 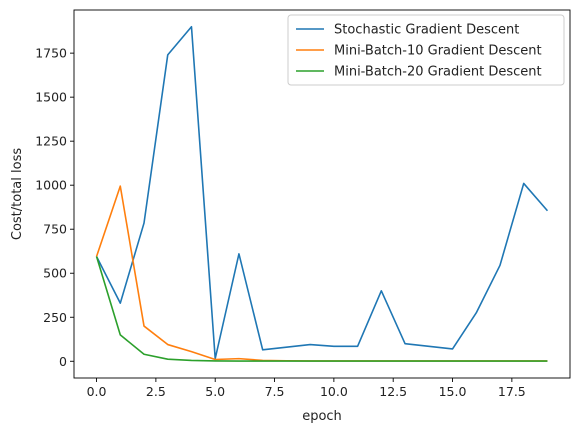 I want to click on y-tick-label: 1750, so click(x=51, y=53).